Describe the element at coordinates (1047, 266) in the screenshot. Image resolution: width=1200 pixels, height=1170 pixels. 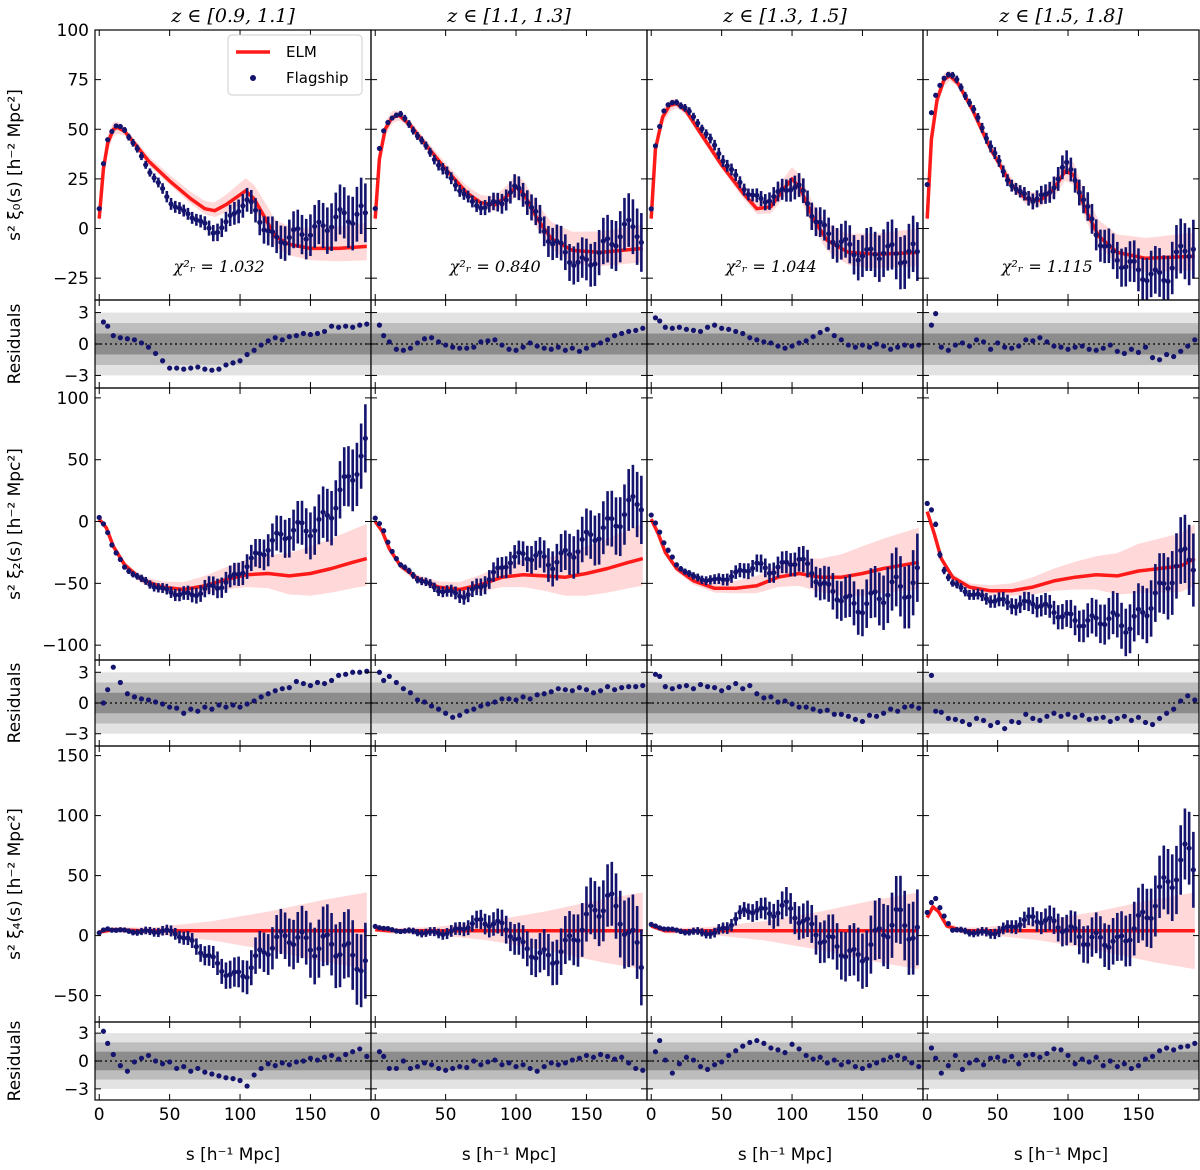
I see `chi2-annotation: χ²ᵣ = 1.115` at that location.